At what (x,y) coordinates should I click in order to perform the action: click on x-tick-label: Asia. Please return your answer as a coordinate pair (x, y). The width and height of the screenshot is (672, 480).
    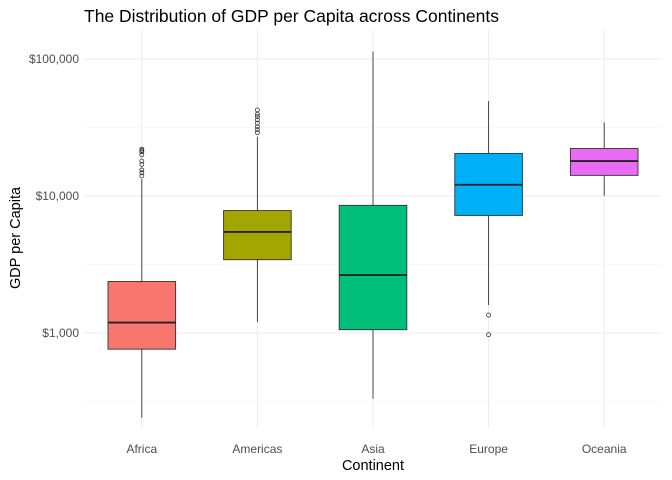
    Looking at the image, I should click on (373, 449).